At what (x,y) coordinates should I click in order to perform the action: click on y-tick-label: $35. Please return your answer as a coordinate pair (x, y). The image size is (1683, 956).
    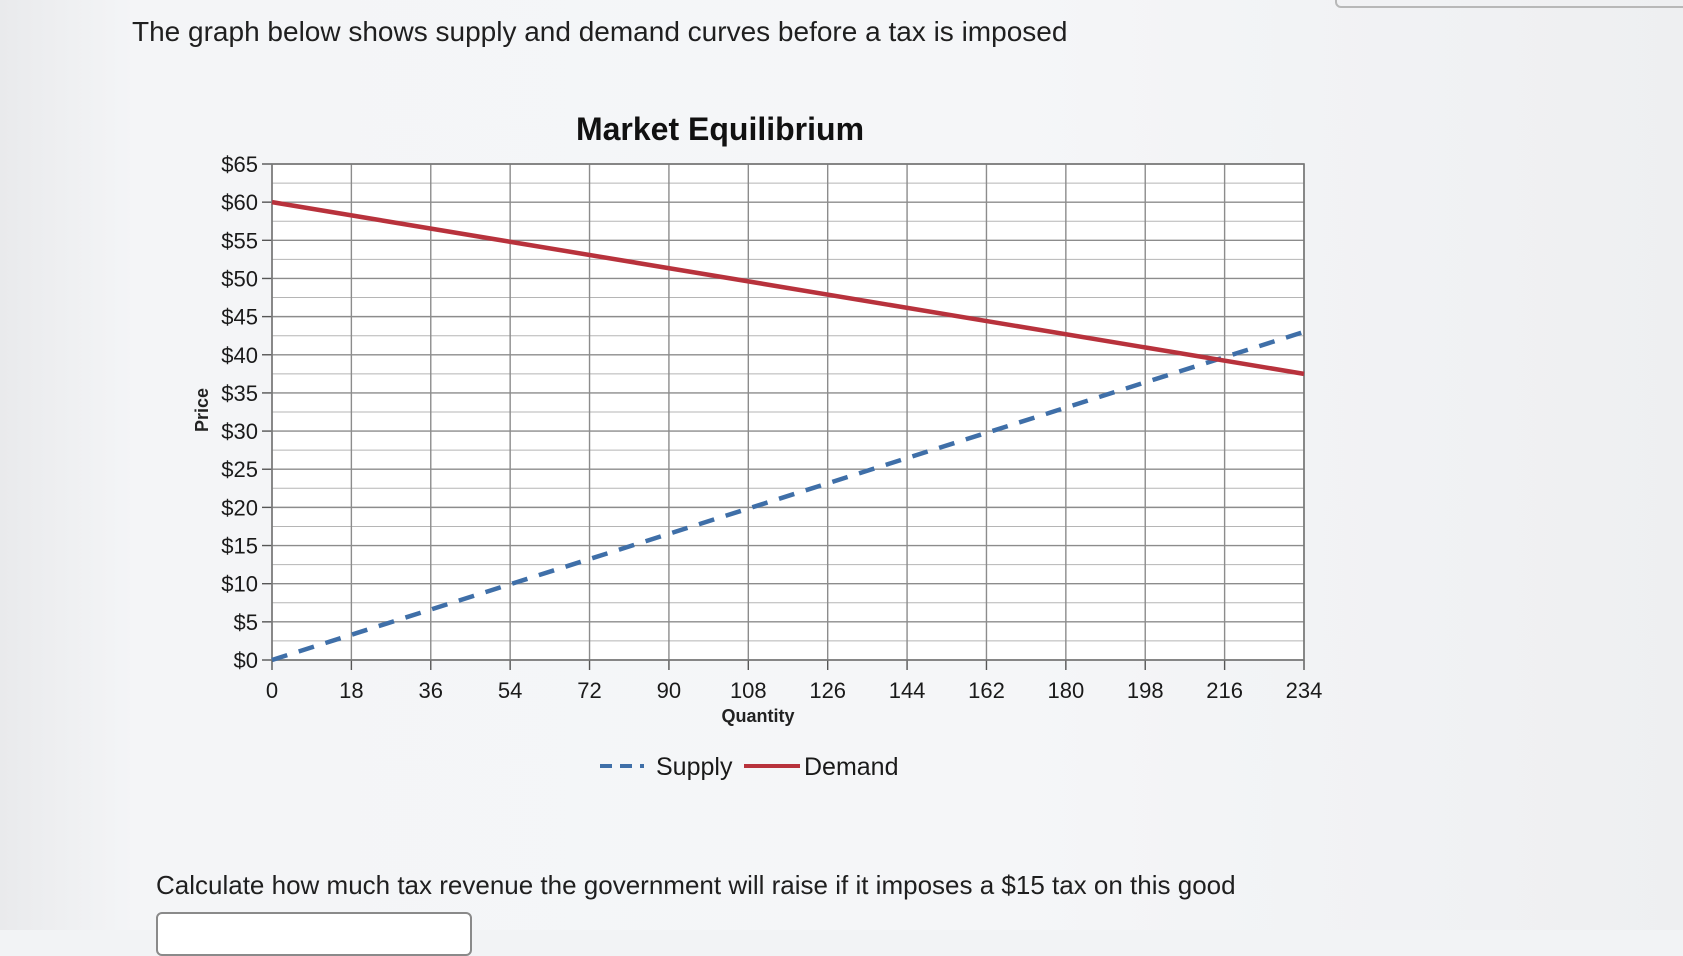
    Looking at the image, I should click on (239, 393).